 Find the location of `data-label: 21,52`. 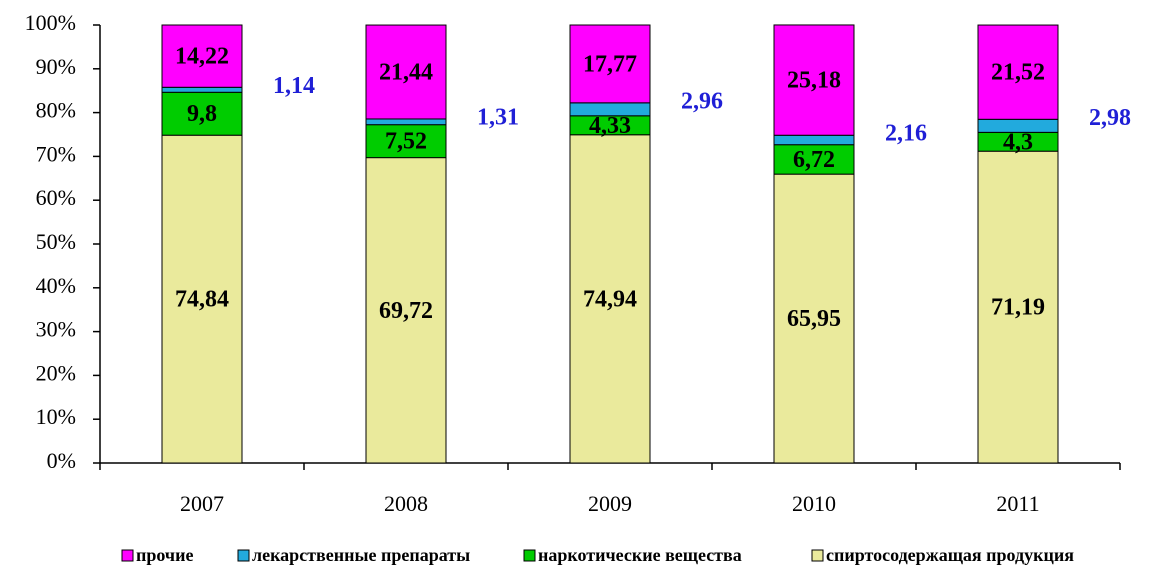

data-label: 21,52 is located at coordinates (1018, 73).